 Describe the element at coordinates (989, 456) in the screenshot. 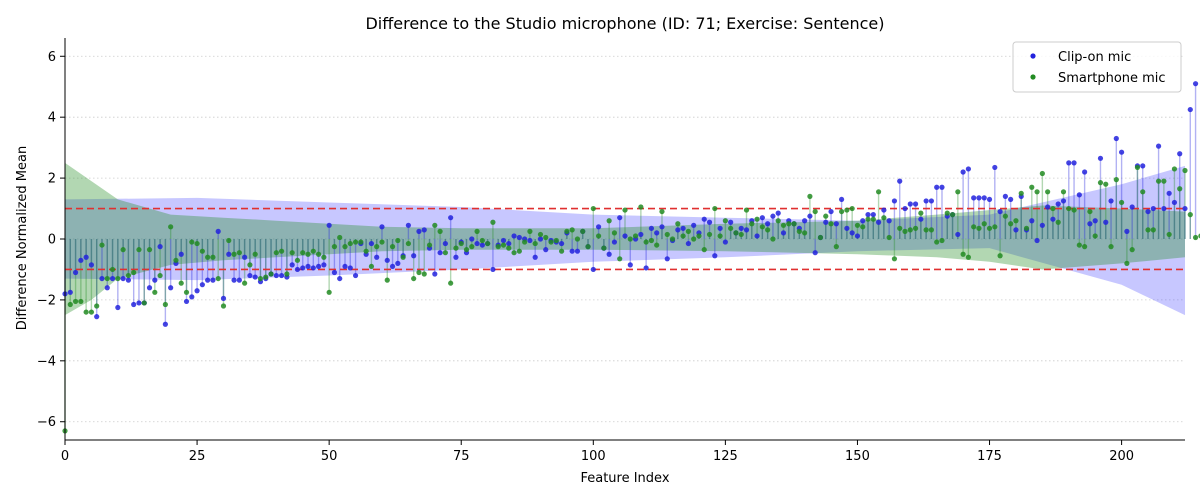

I see `x-tick-label: 175` at that location.